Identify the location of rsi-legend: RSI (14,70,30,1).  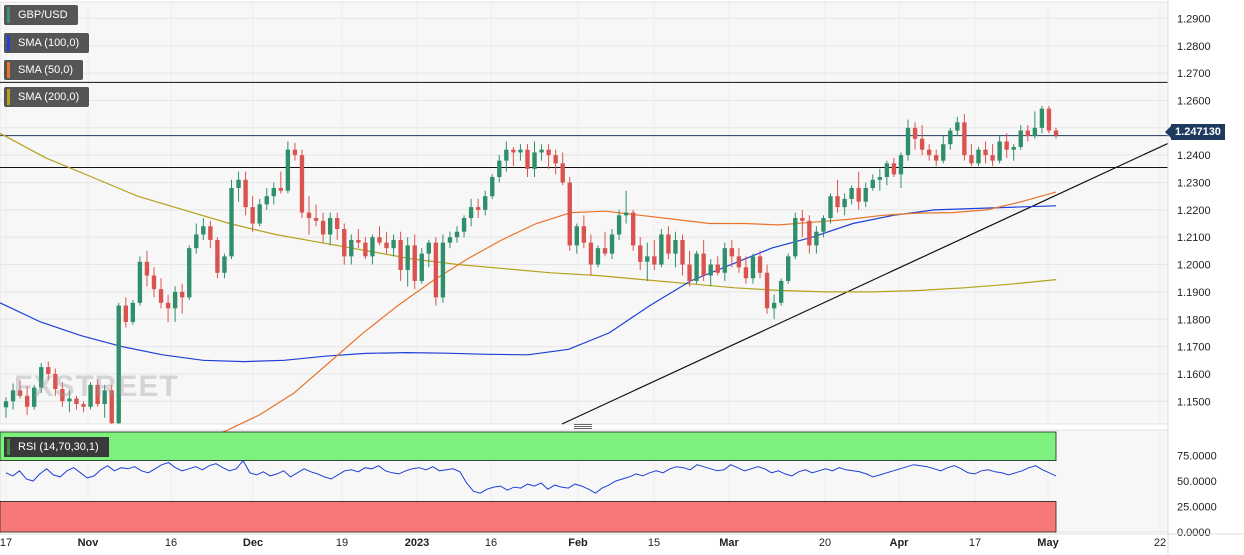
(56, 447).